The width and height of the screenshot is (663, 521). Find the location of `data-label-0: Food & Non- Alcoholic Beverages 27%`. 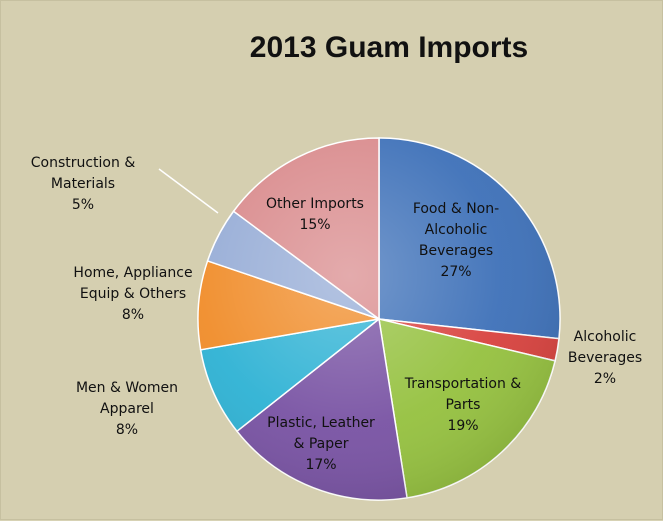

data-label-0: Food & Non- Alcoholic Beverages 27% is located at coordinates (456, 240).